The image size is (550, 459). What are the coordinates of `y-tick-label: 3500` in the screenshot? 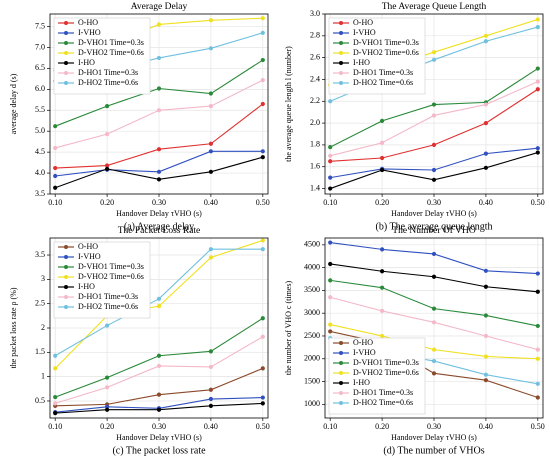 It's located at (312, 289).